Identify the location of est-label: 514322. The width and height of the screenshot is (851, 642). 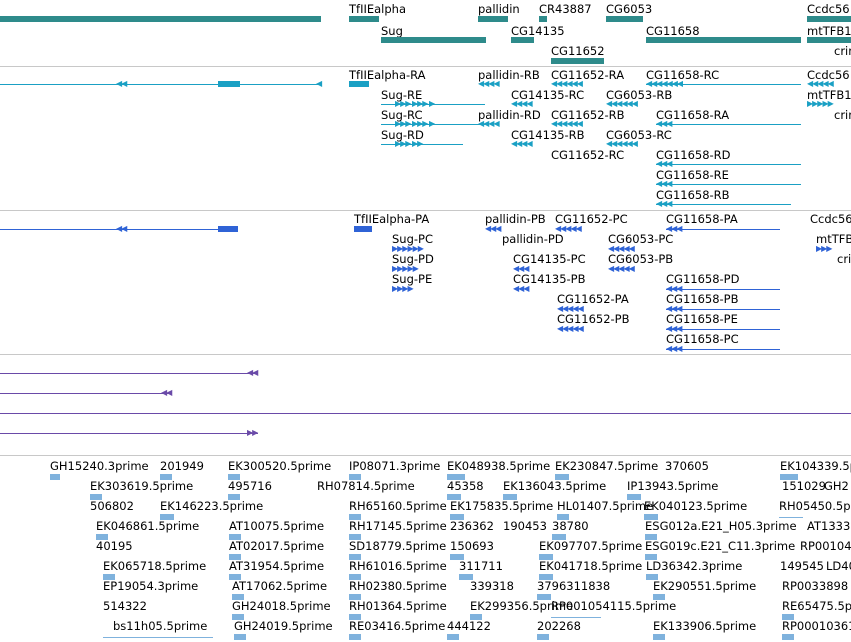
(125, 606).